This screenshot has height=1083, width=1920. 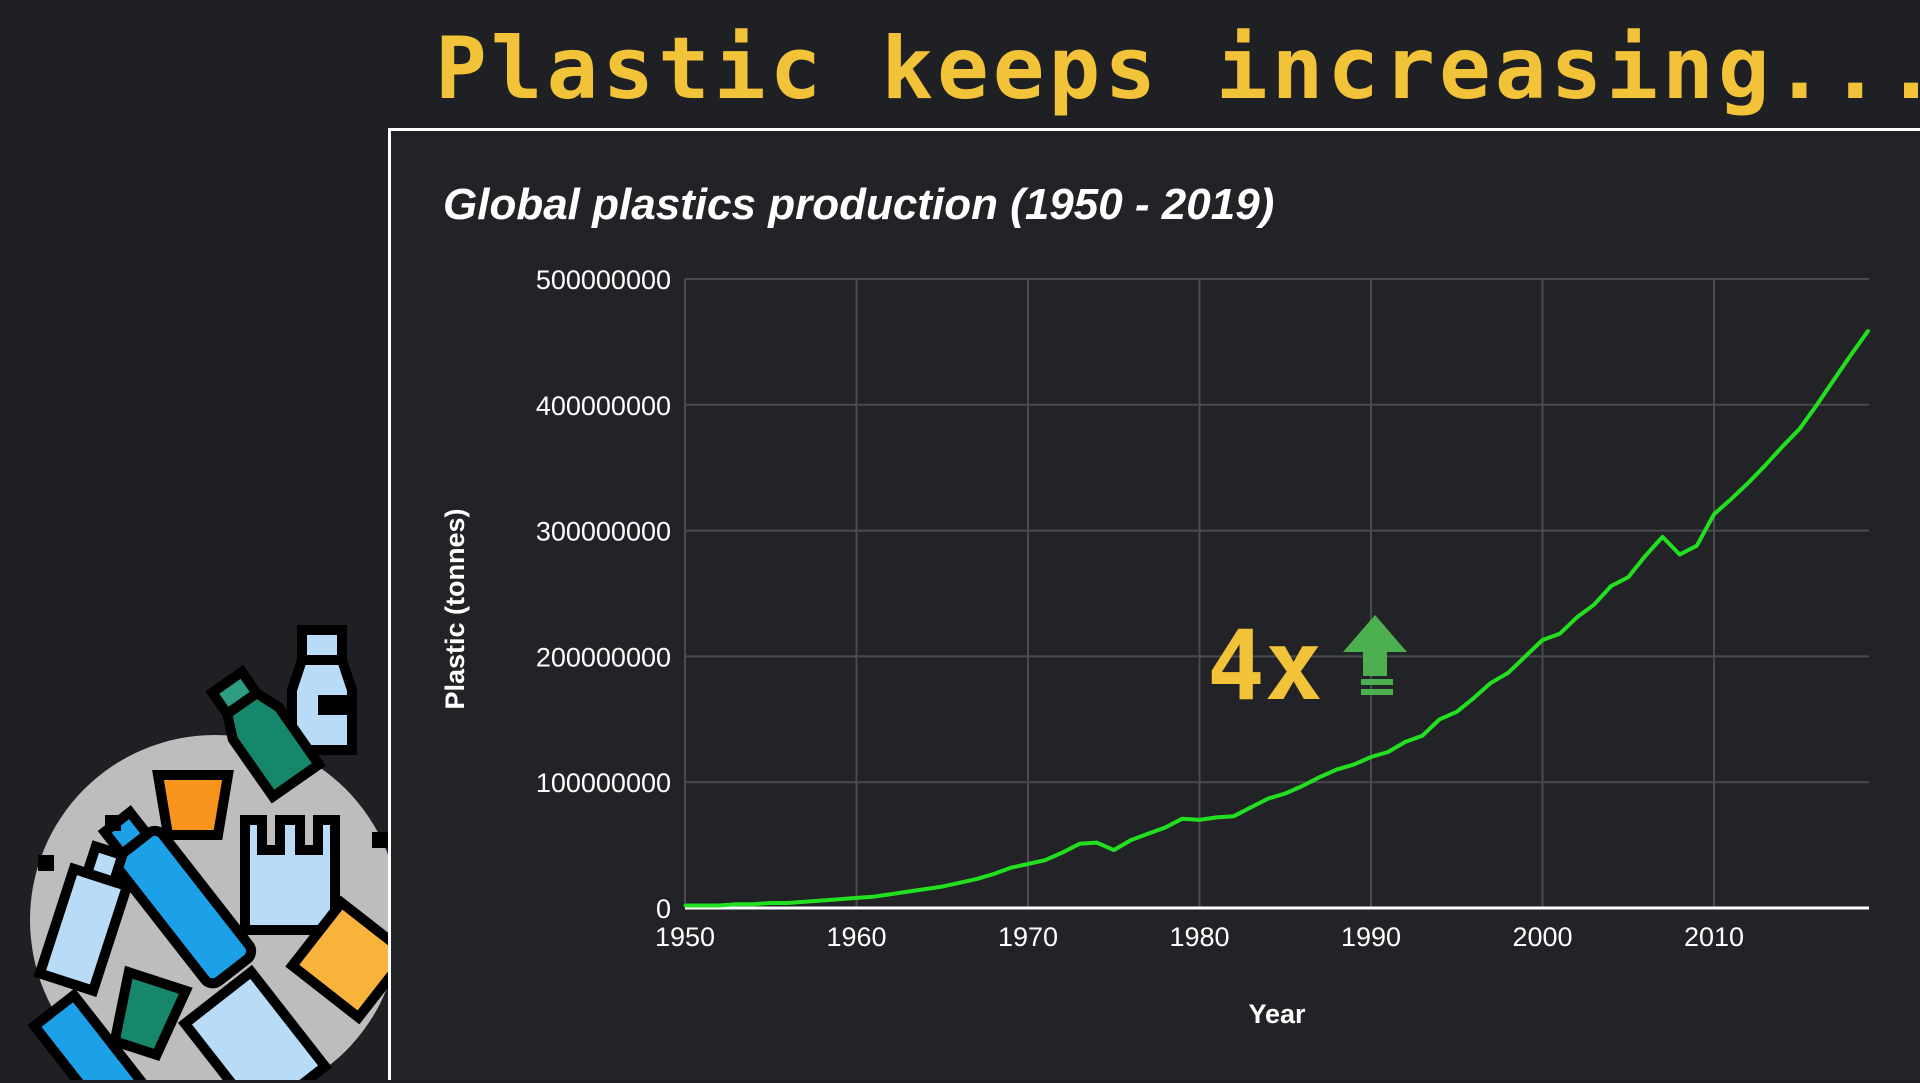 What do you see at coordinates (265, 734) in the screenshot?
I see `green-bottle-icon` at bounding box center [265, 734].